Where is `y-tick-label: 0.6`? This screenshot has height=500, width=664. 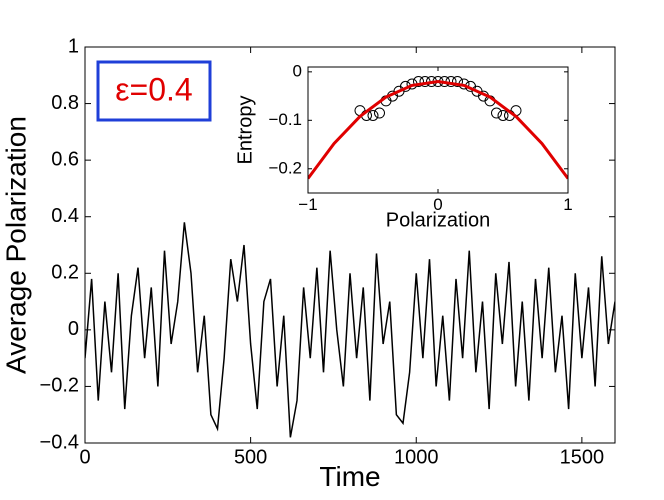 y-tick-label: 0.6 is located at coordinates (65, 159).